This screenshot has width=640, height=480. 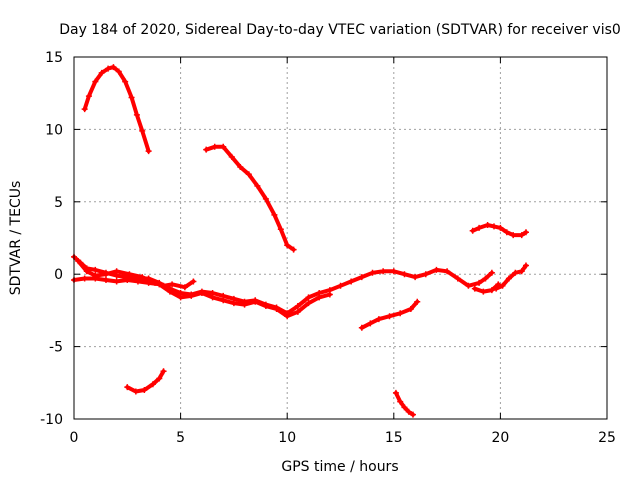 What do you see at coordinates (16, 238) in the screenshot?
I see `y-axis-label: SDTVAR / TECUs` at bounding box center [16, 238].